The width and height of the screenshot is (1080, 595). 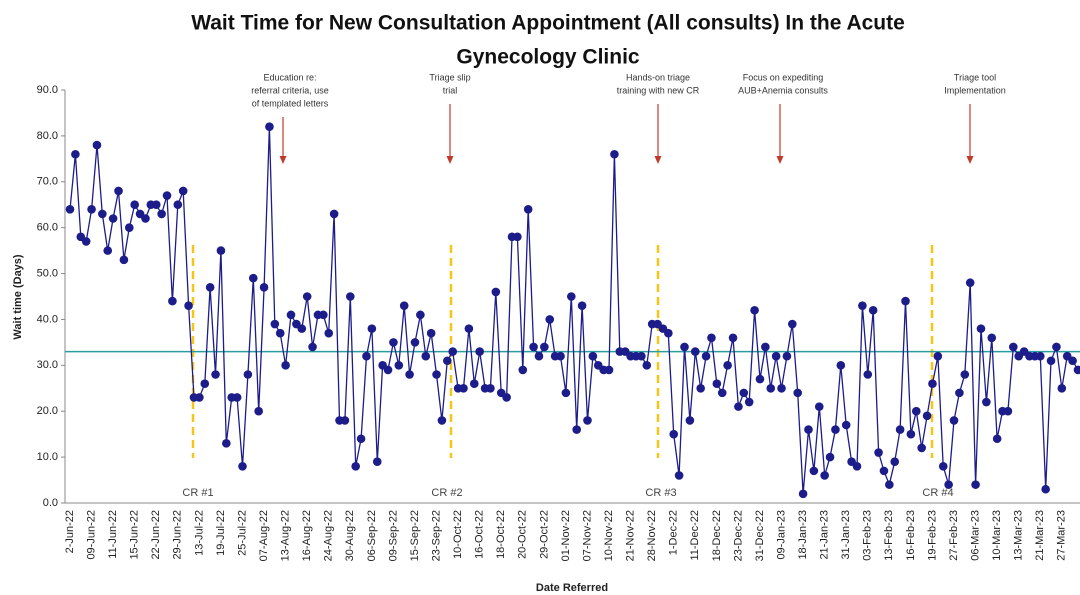 I want to click on x-tick-label: 09-Jan-23, so click(x=781, y=535).